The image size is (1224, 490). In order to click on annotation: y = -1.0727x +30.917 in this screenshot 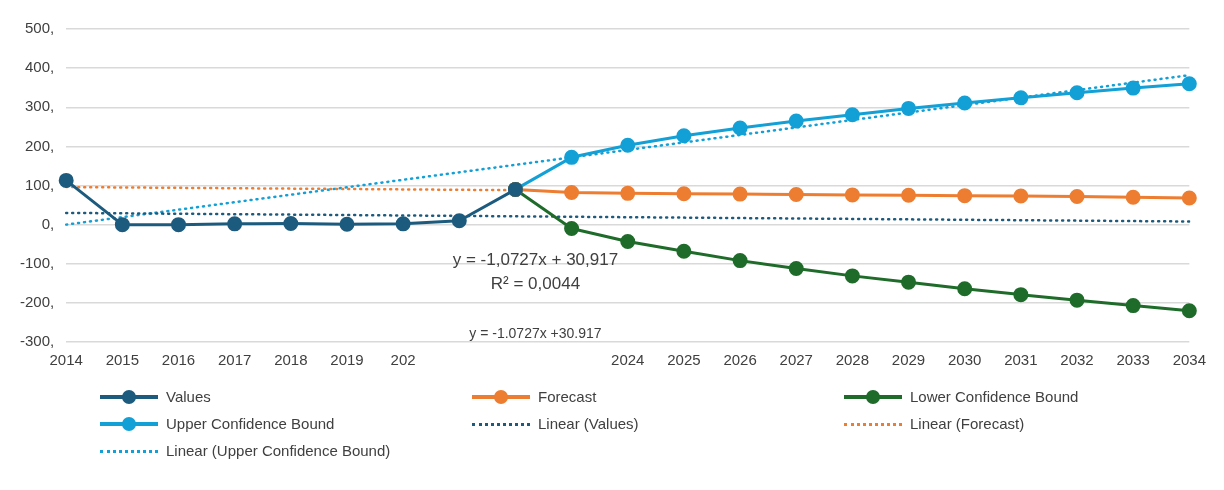, I will do `click(535, 332)`.